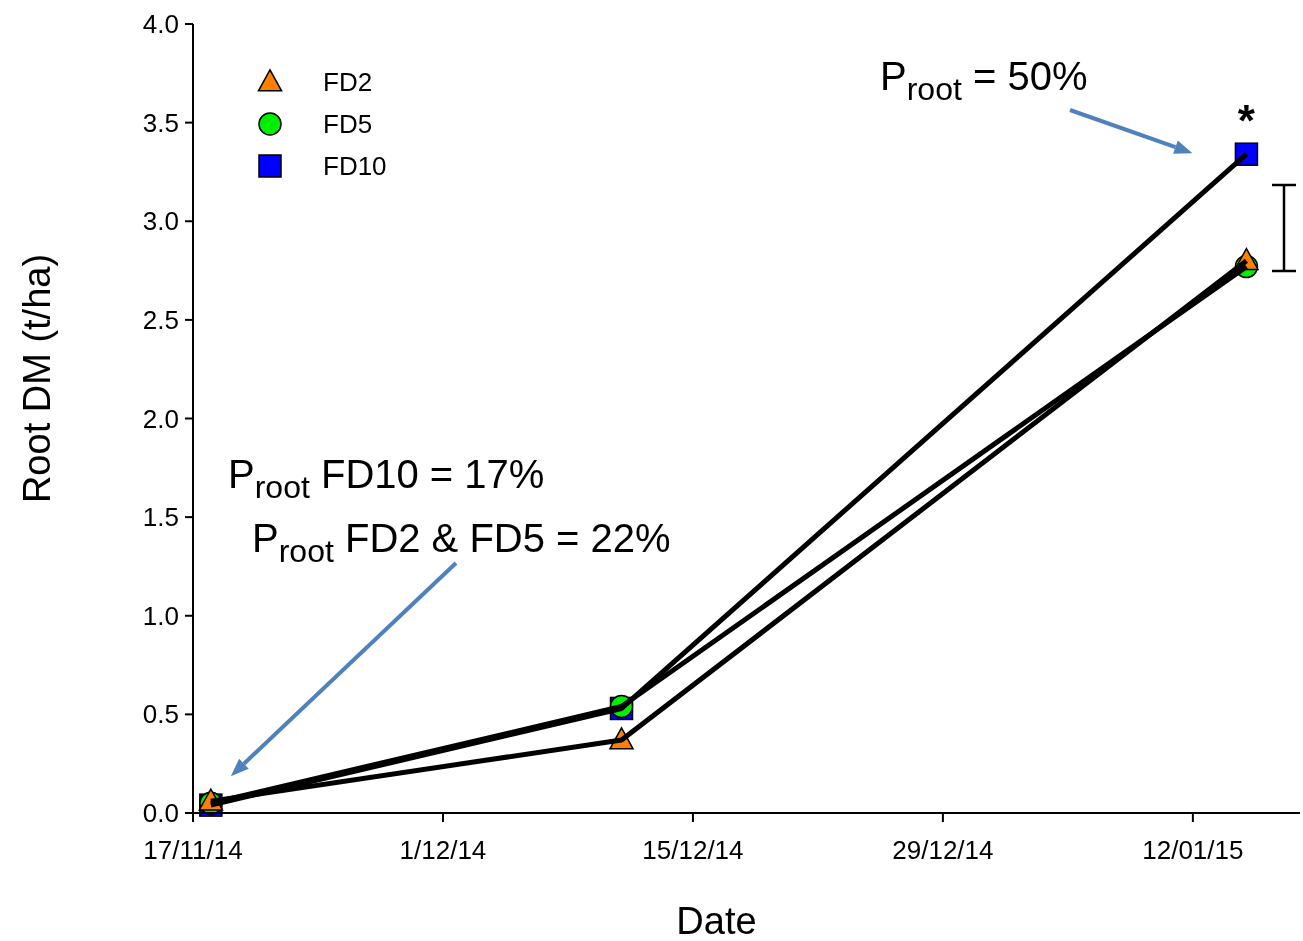  Describe the element at coordinates (160, 319) in the screenshot. I see `y-tick-label: 2.5` at that location.